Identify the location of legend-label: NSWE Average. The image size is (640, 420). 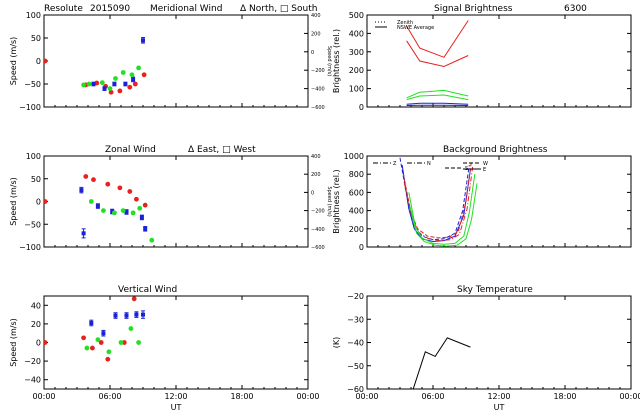
(415, 28).